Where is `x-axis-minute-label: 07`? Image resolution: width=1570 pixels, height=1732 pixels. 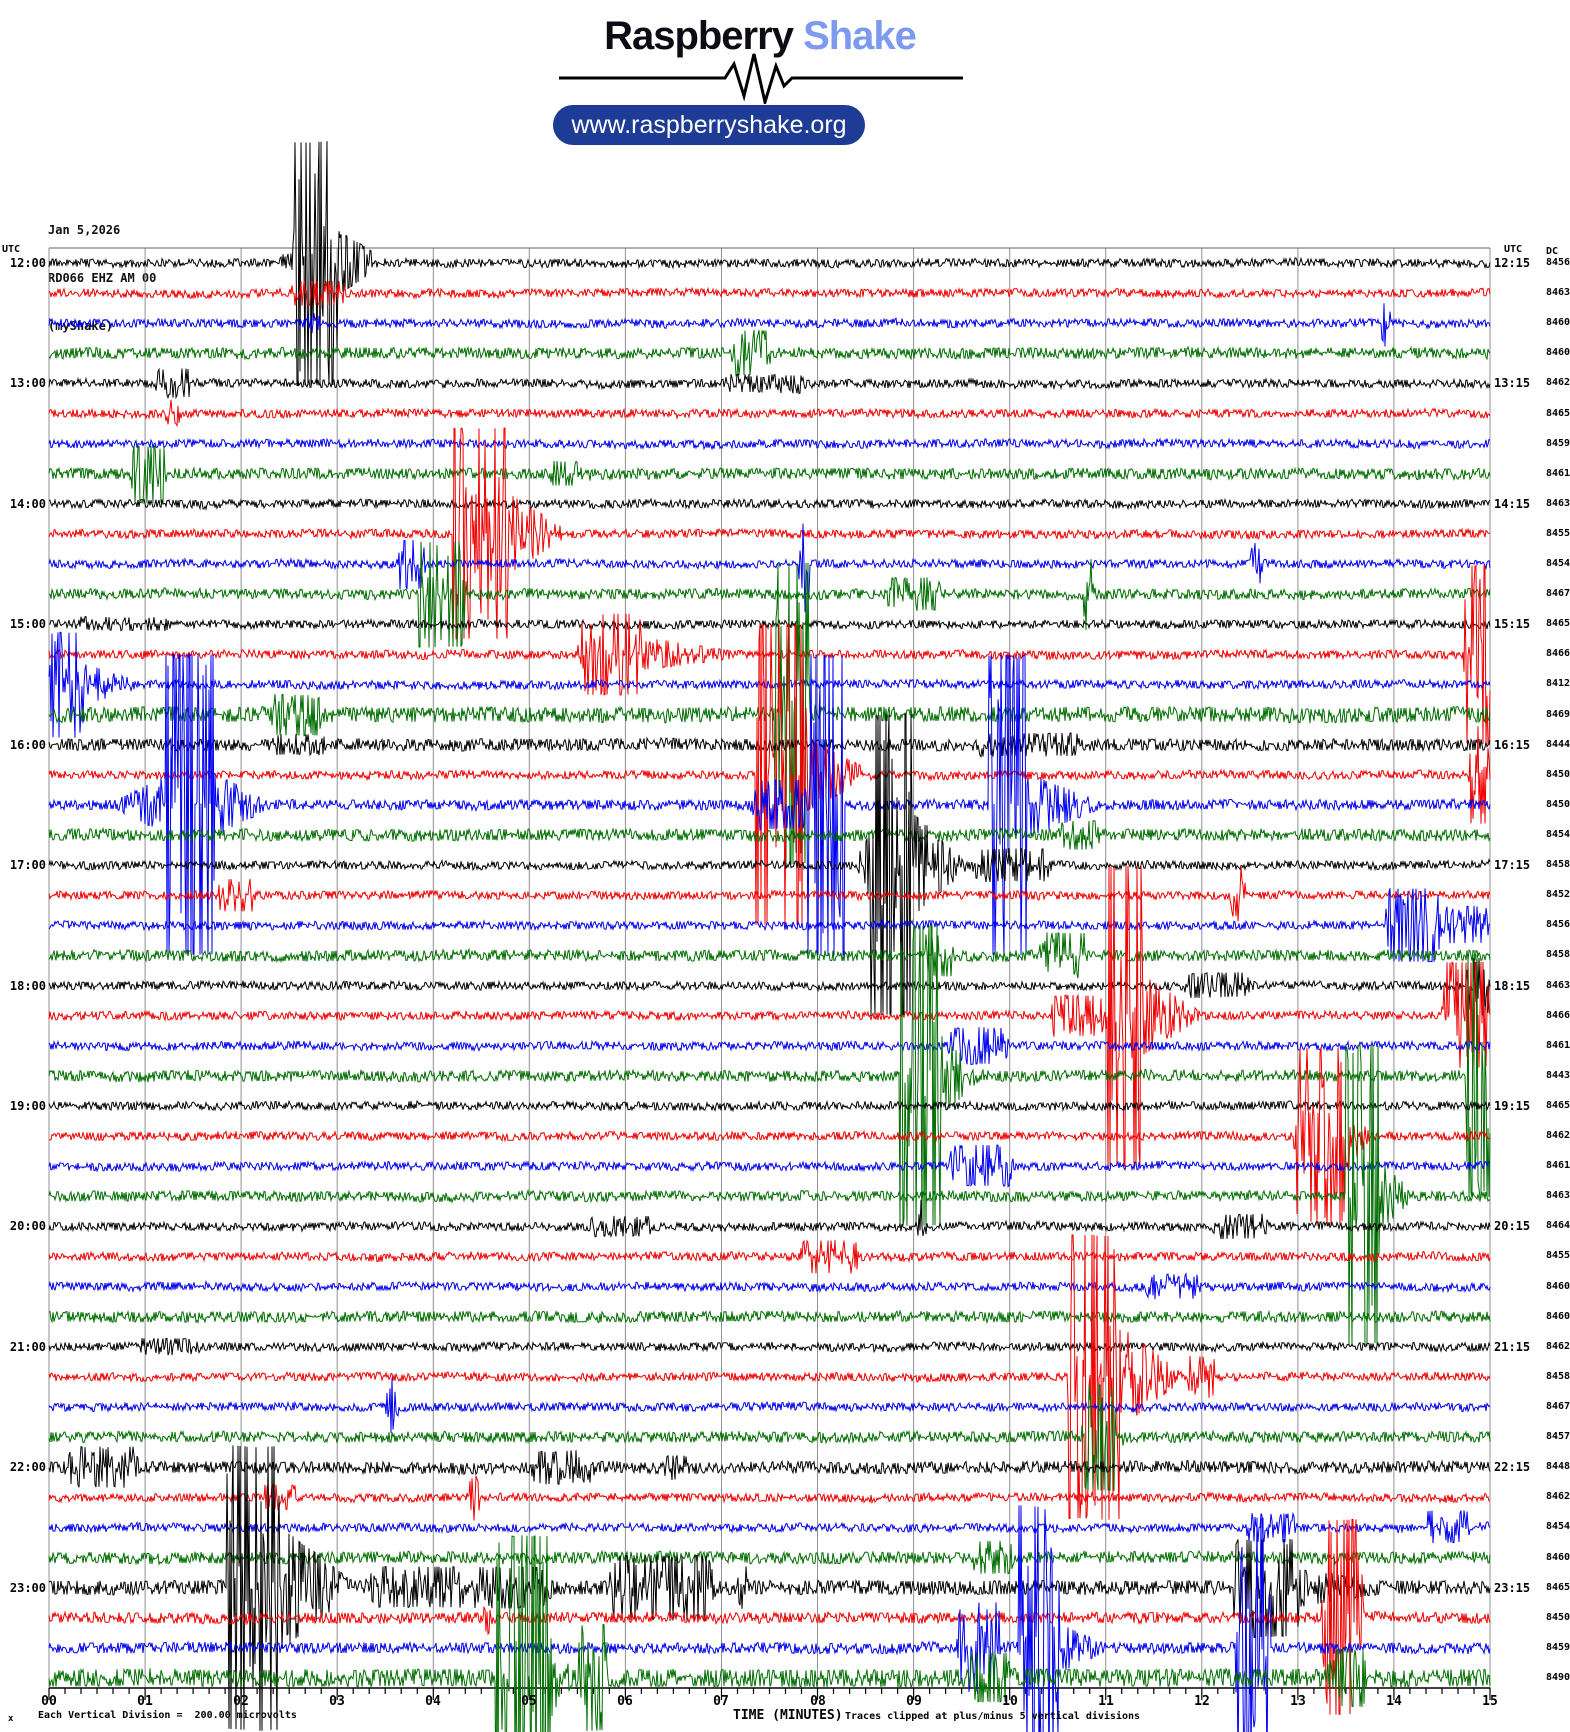
x-axis-minute-label: 07 is located at coordinates (721, 1701).